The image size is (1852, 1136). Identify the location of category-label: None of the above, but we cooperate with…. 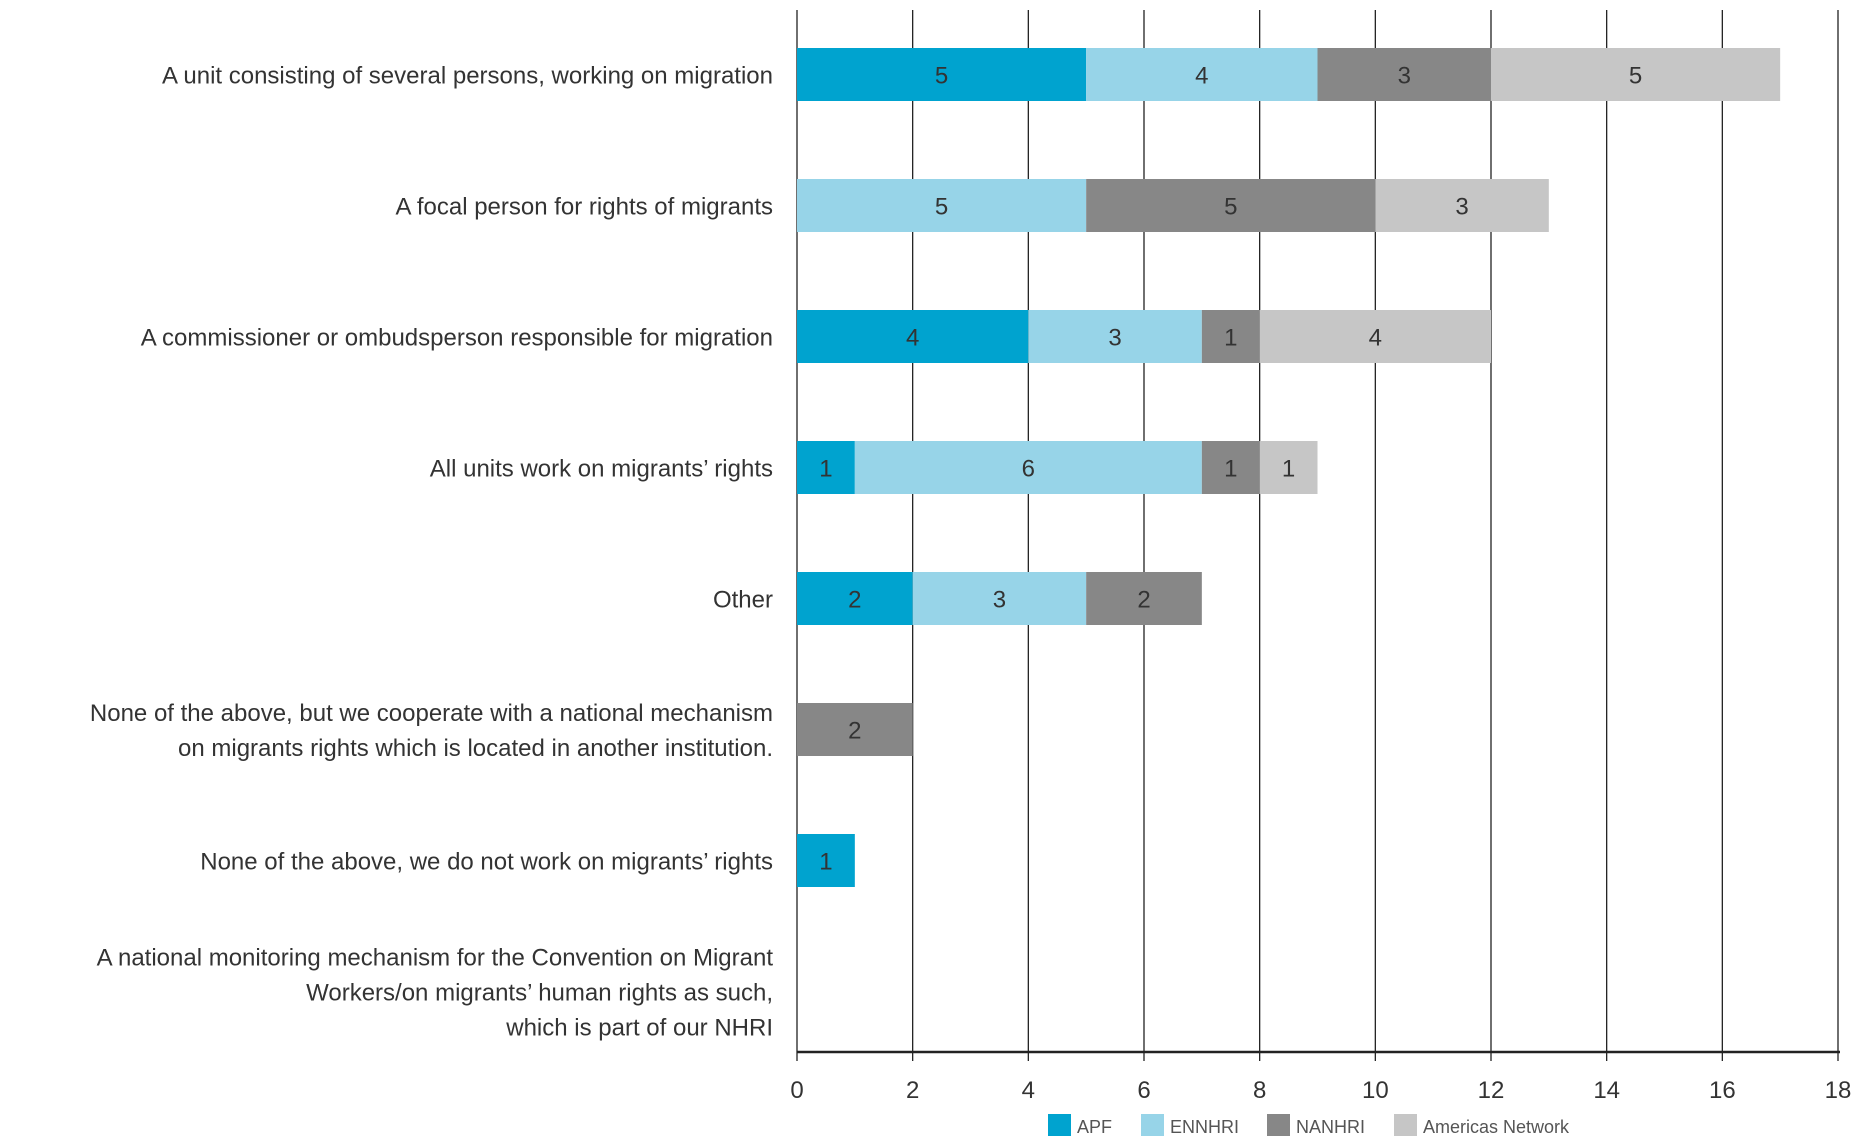
(431, 713).